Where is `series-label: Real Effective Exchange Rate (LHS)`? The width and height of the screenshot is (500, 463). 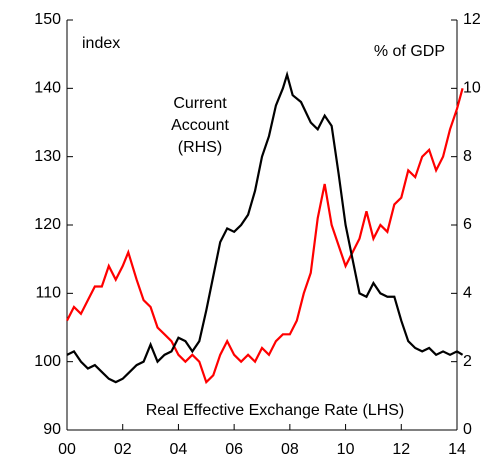 series-label: Real Effective Exchange Rate (LHS) is located at coordinates (275, 410).